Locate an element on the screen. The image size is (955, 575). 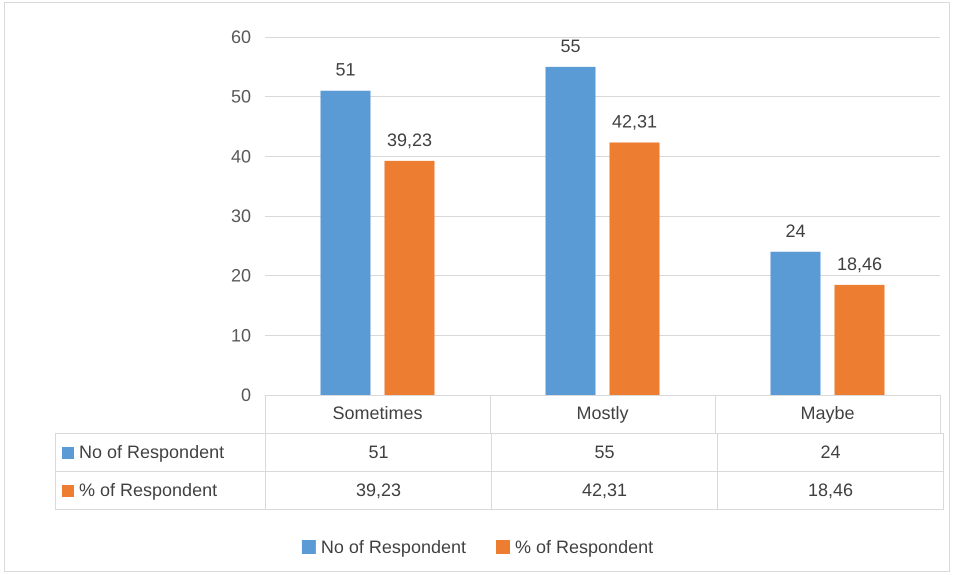
y-tick-label: 10 is located at coordinates (240, 335).